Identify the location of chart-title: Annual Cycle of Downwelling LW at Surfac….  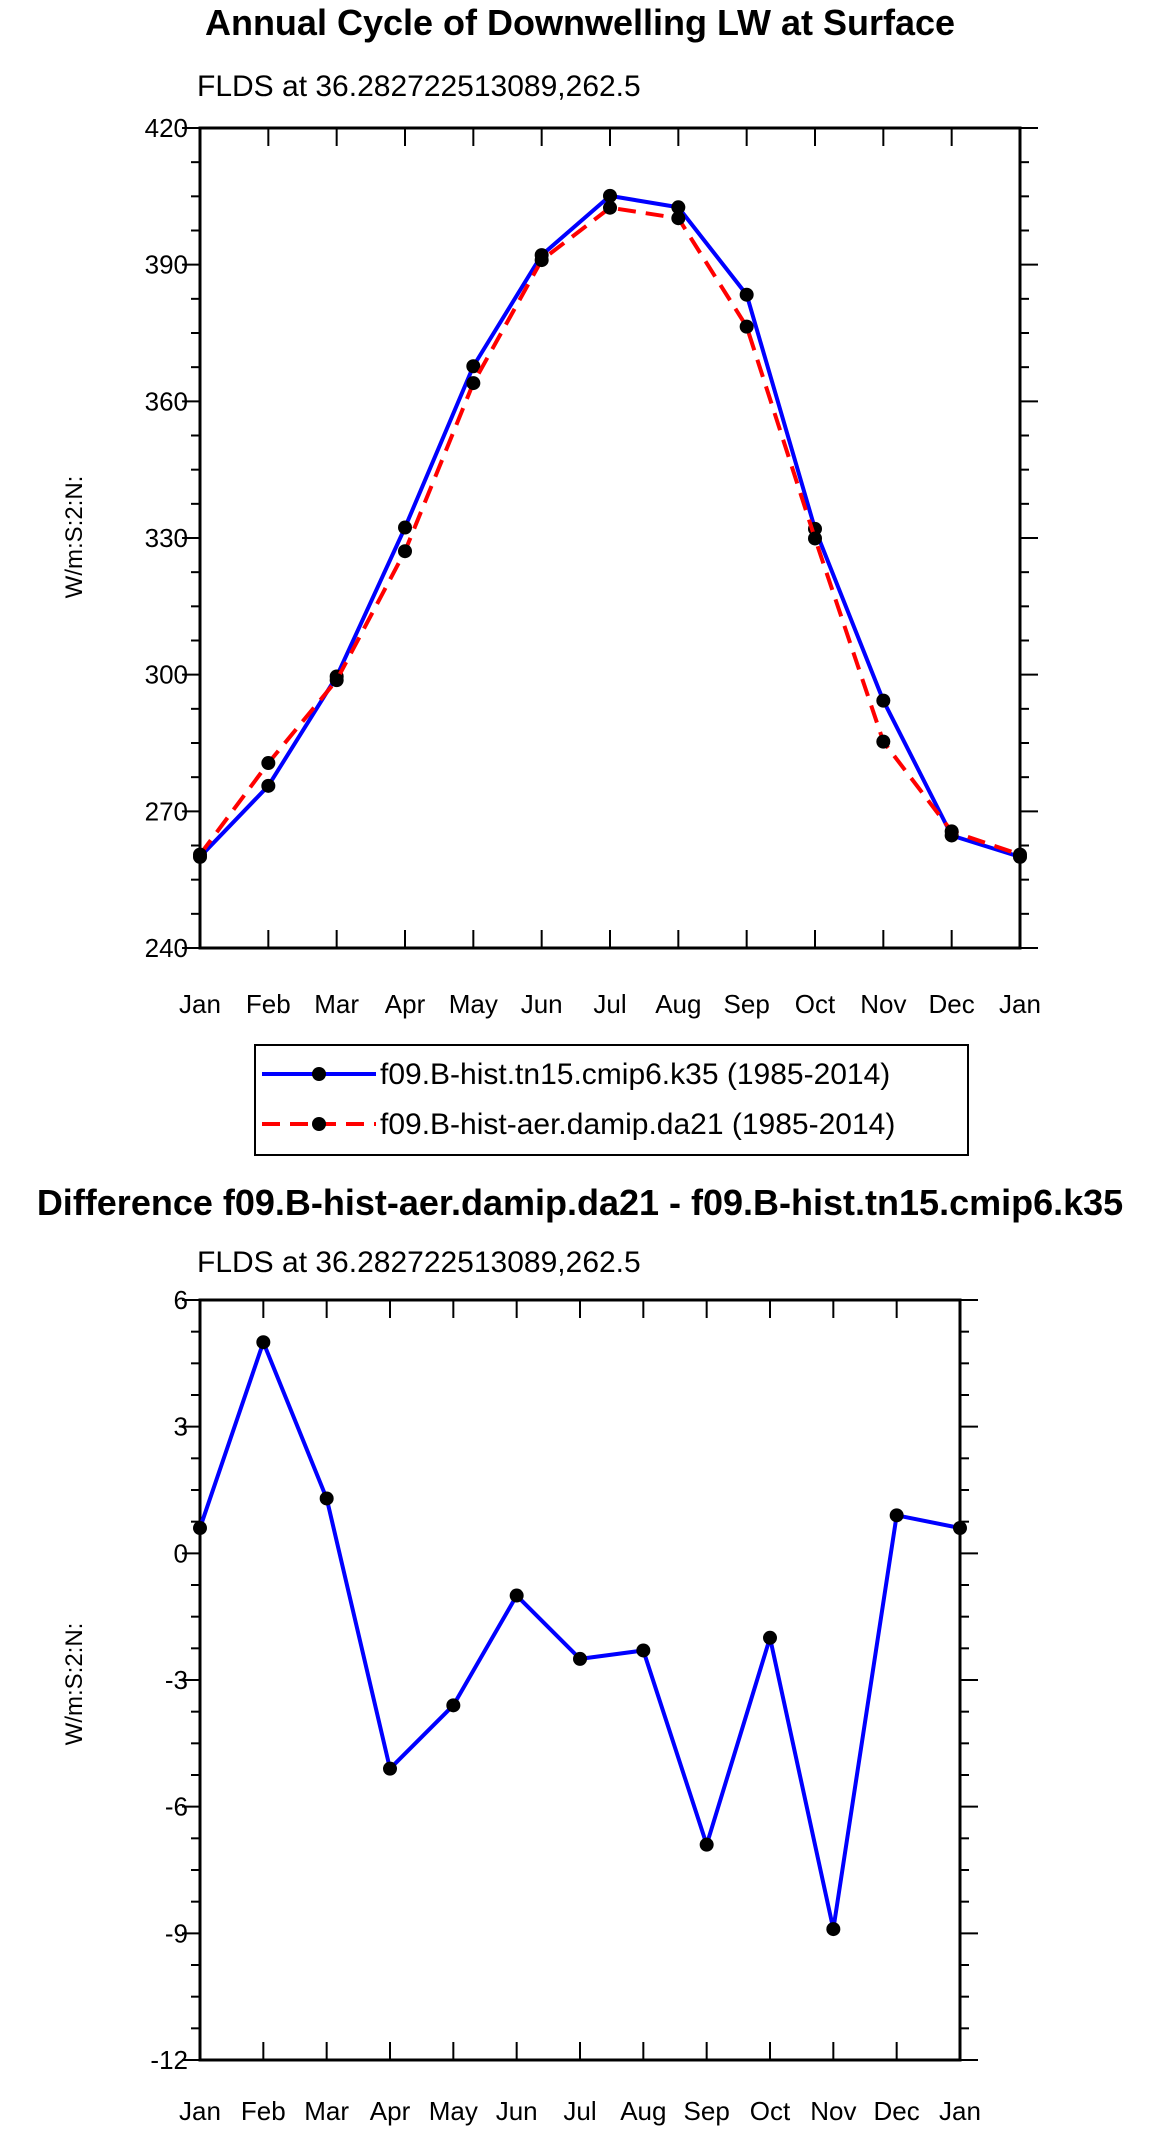
(580, 22).